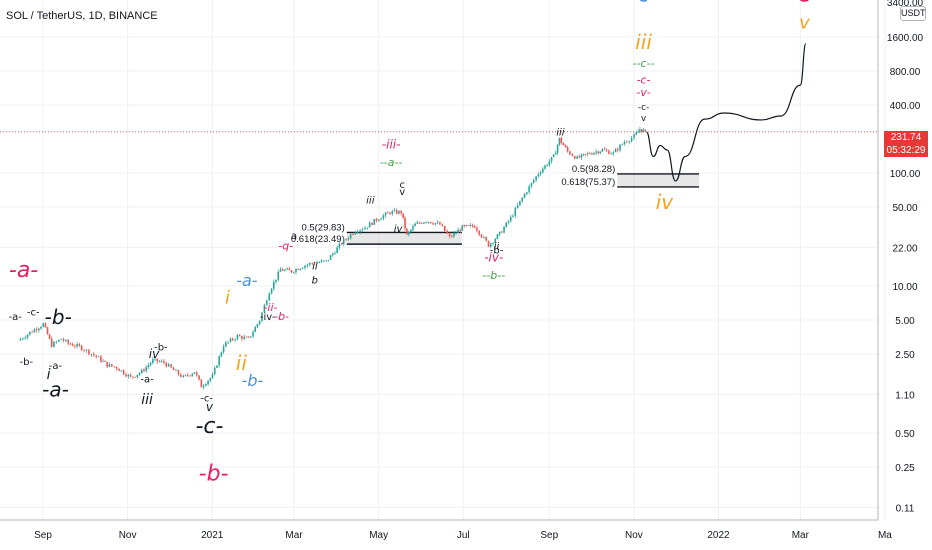 Image resolution: width=932 pixels, height=550 pixels. Describe the element at coordinates (43, 535) in the screenshot. I see `x-tick-label: Sep` at that location.